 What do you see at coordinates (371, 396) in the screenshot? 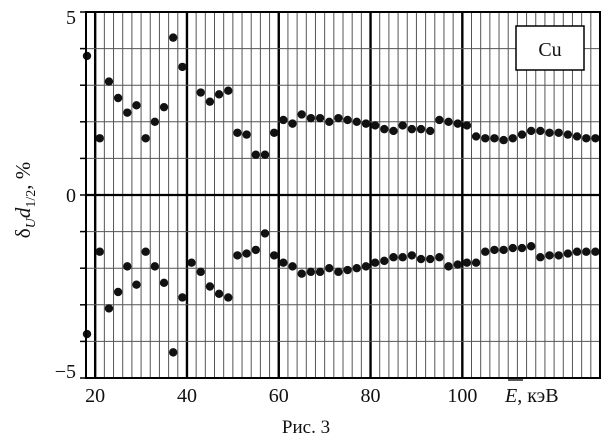
I see `x-tick-label-80: 80` at bounding box center [371, 396].